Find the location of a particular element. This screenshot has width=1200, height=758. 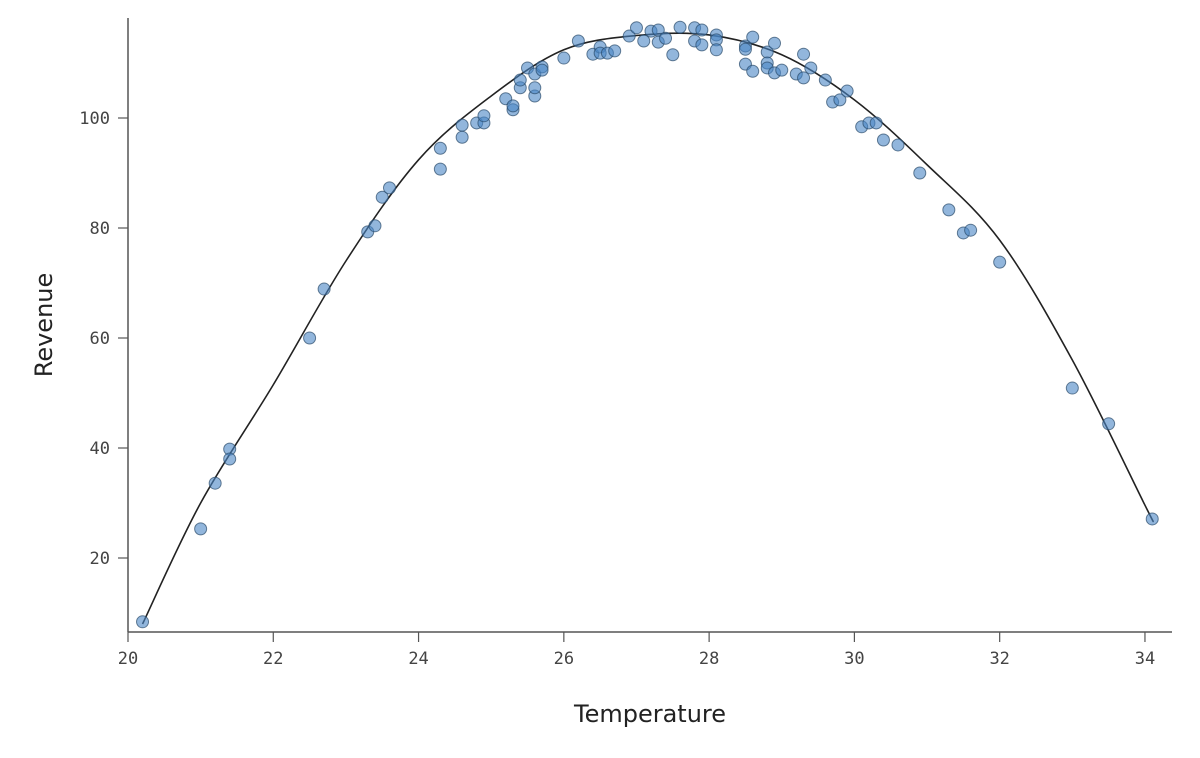

y-axis-title: Revenue is located at coordinates (44, 325).